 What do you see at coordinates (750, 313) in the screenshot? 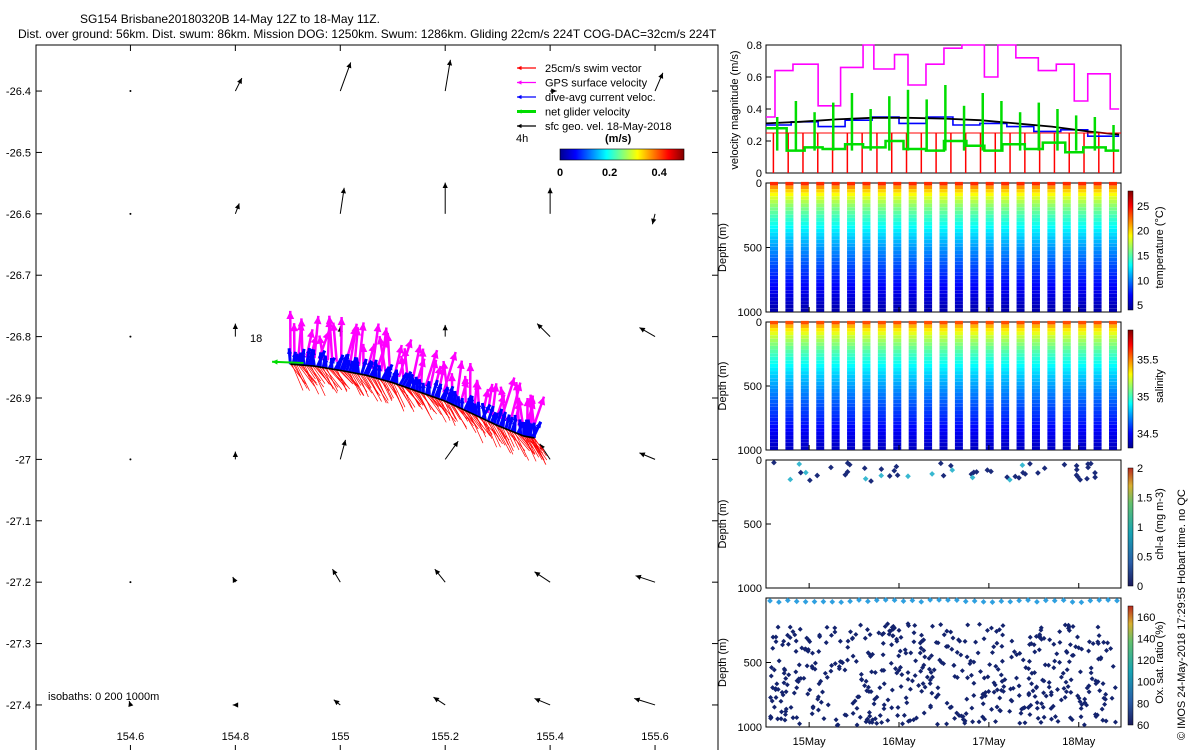
I see `y-tick-label: 1000` at bounding box center [750, 313].